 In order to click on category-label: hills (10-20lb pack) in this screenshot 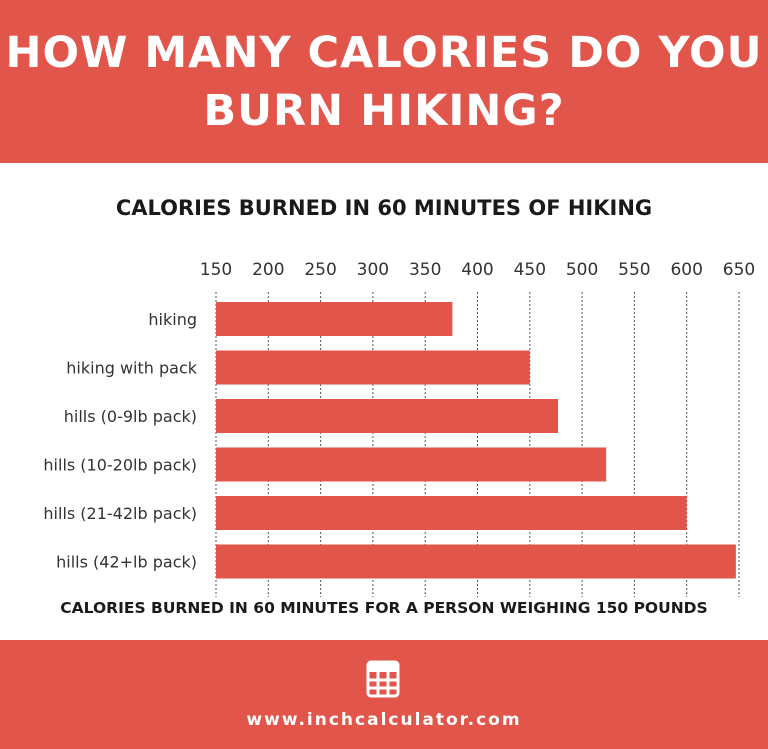, I will do `click(120, 465)`.